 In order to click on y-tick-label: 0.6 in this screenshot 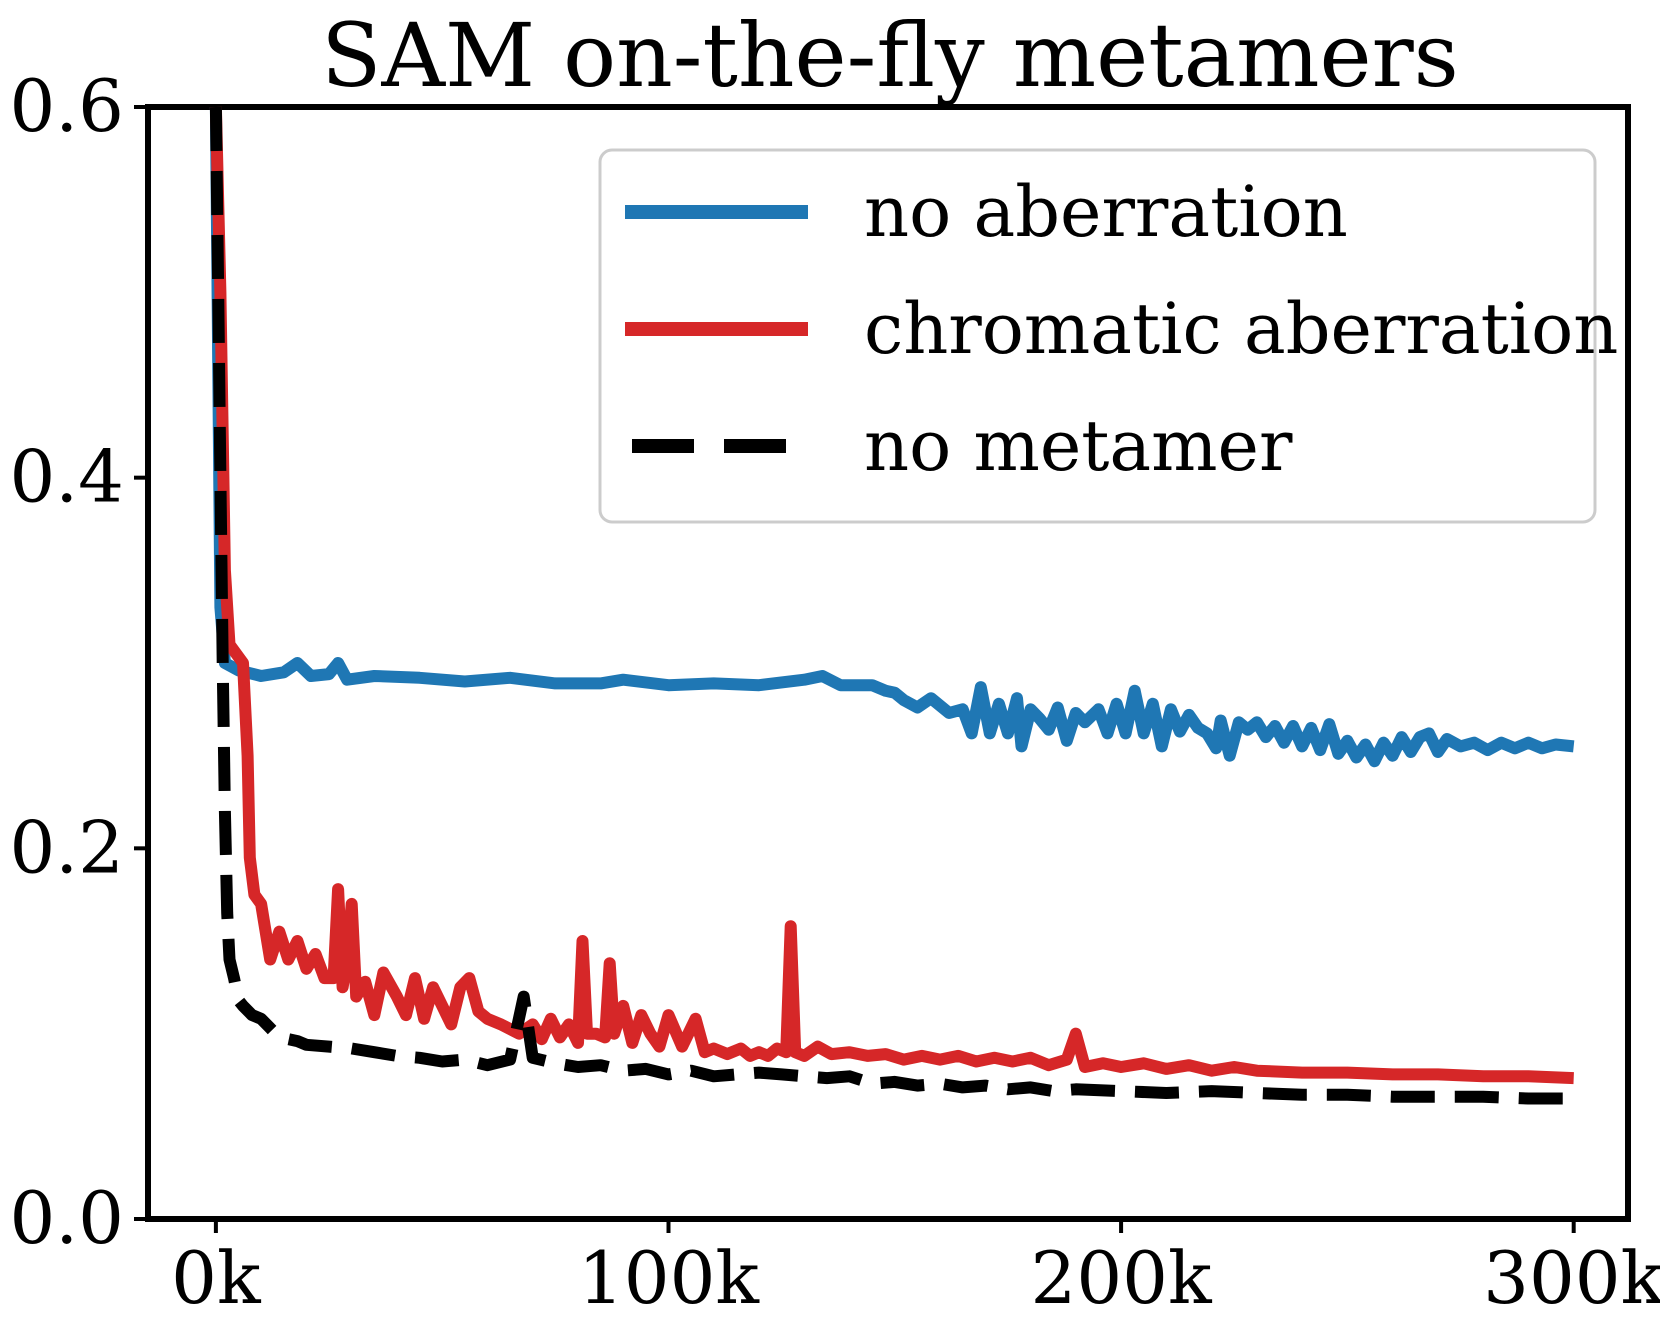, I will do `click(66, 106)`.